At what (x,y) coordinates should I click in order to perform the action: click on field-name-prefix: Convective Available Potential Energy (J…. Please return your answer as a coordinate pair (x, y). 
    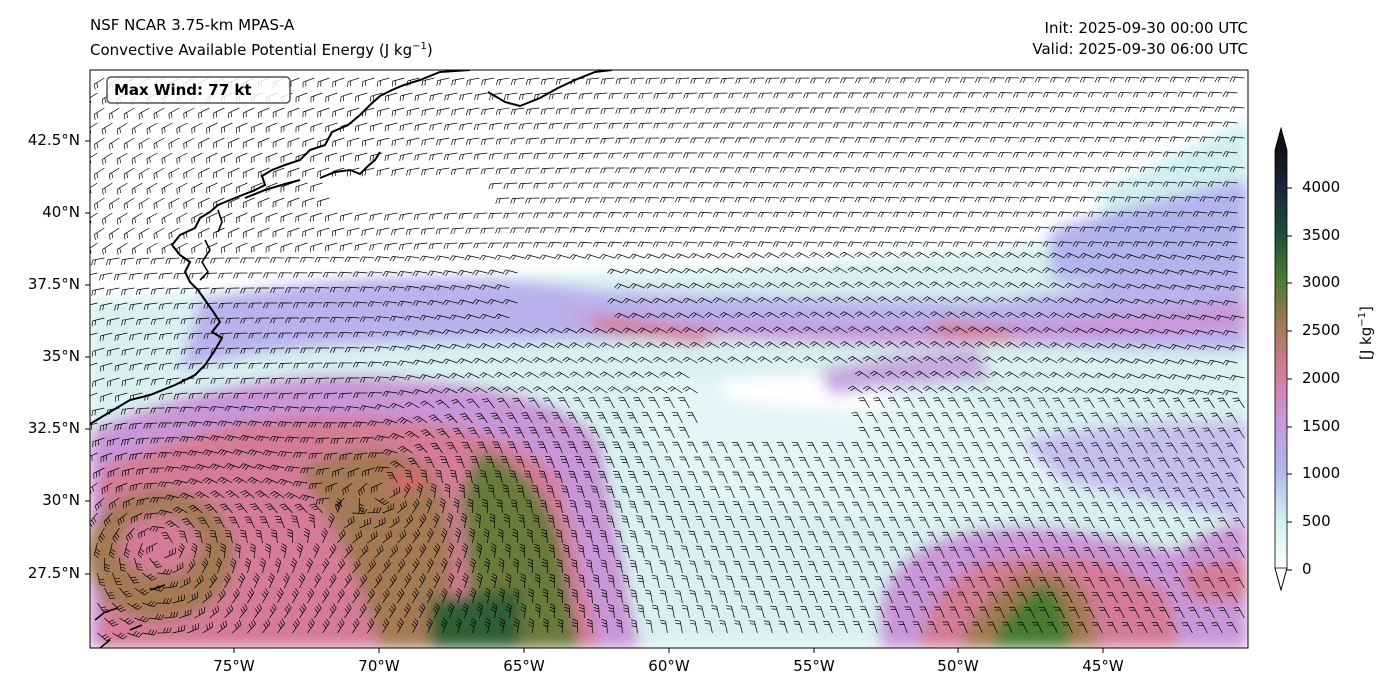
    Looking at the image, I should click on (251, 50).